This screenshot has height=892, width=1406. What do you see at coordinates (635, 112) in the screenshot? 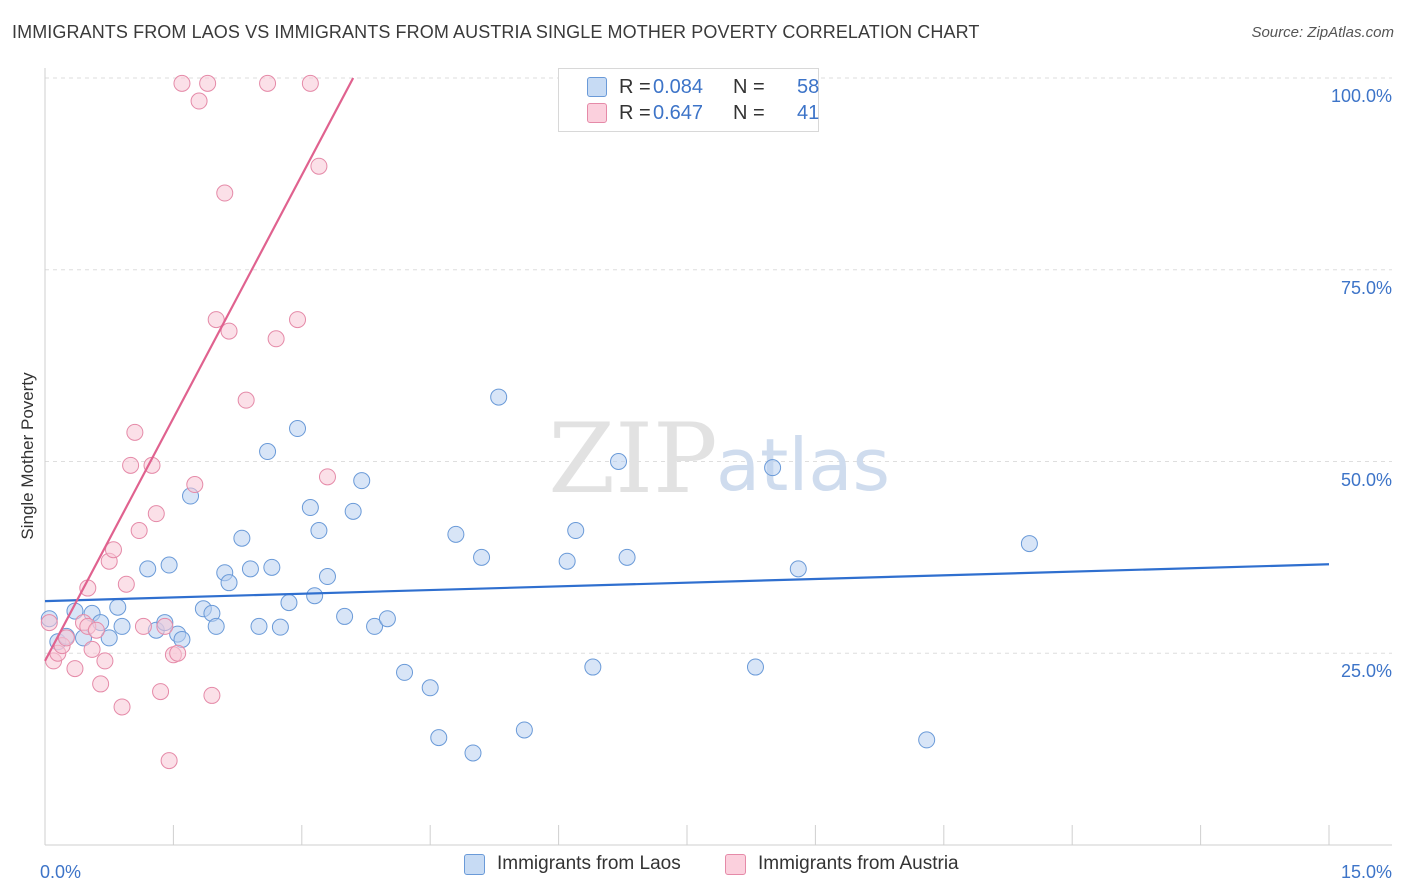
I see `austria-r-label: R =` at bounding box center [635, 112].